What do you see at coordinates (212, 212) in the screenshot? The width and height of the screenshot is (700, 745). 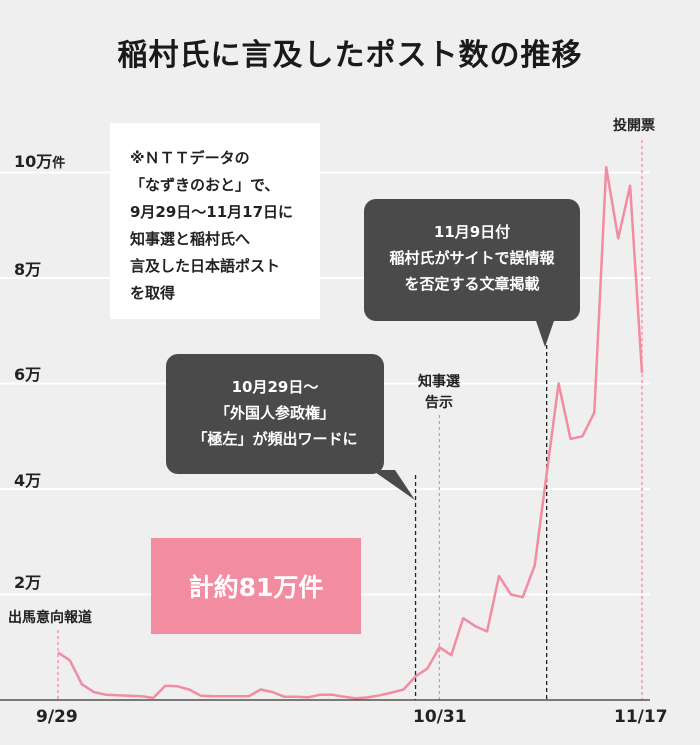 I see `note-line: 9月29日〜11月17日に` at bounding box center [212, 212].